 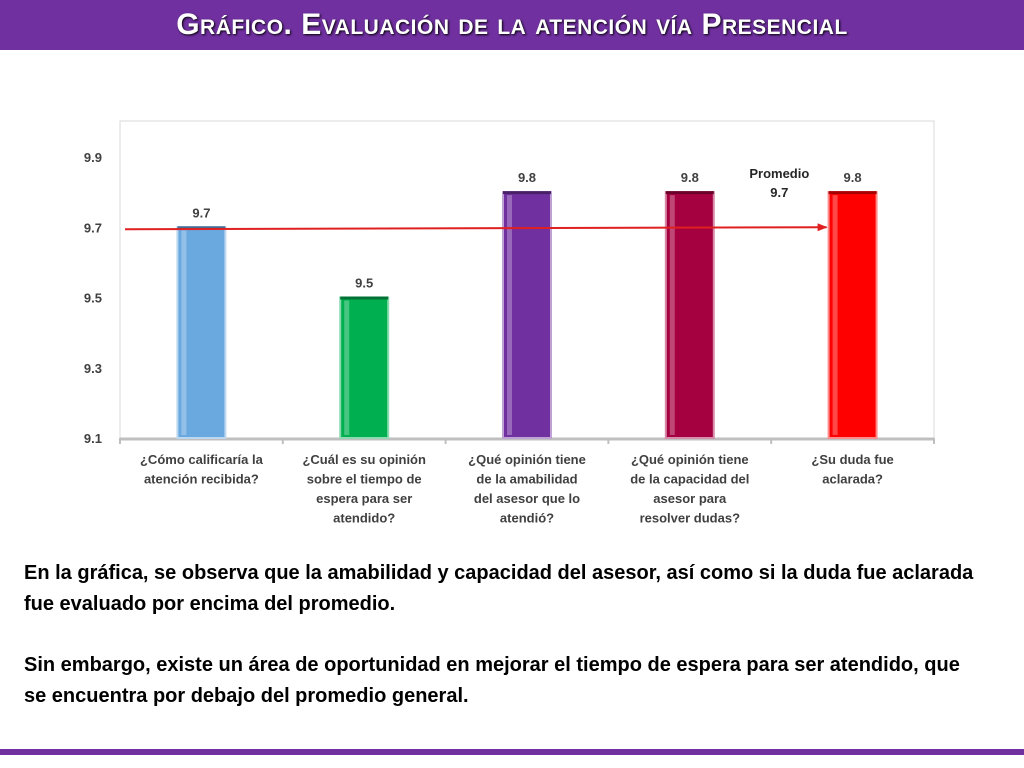 I want to click on category-label: sobre el tiempo de, so click(x=364, y=479).